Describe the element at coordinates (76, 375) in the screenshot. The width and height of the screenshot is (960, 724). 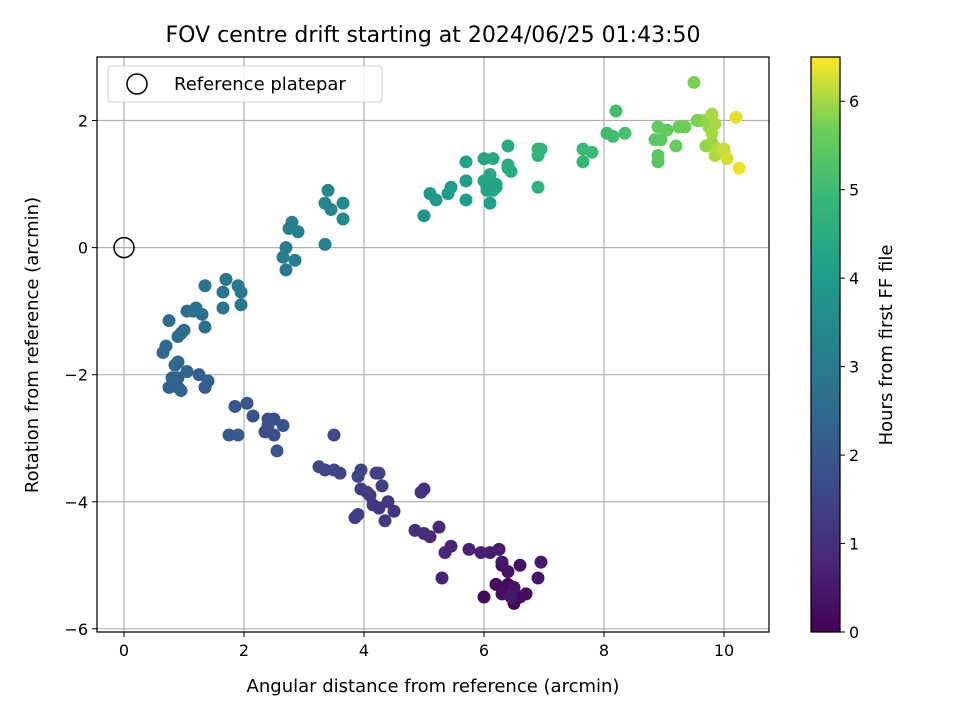
I see `y-tick-label: −2` at that location.